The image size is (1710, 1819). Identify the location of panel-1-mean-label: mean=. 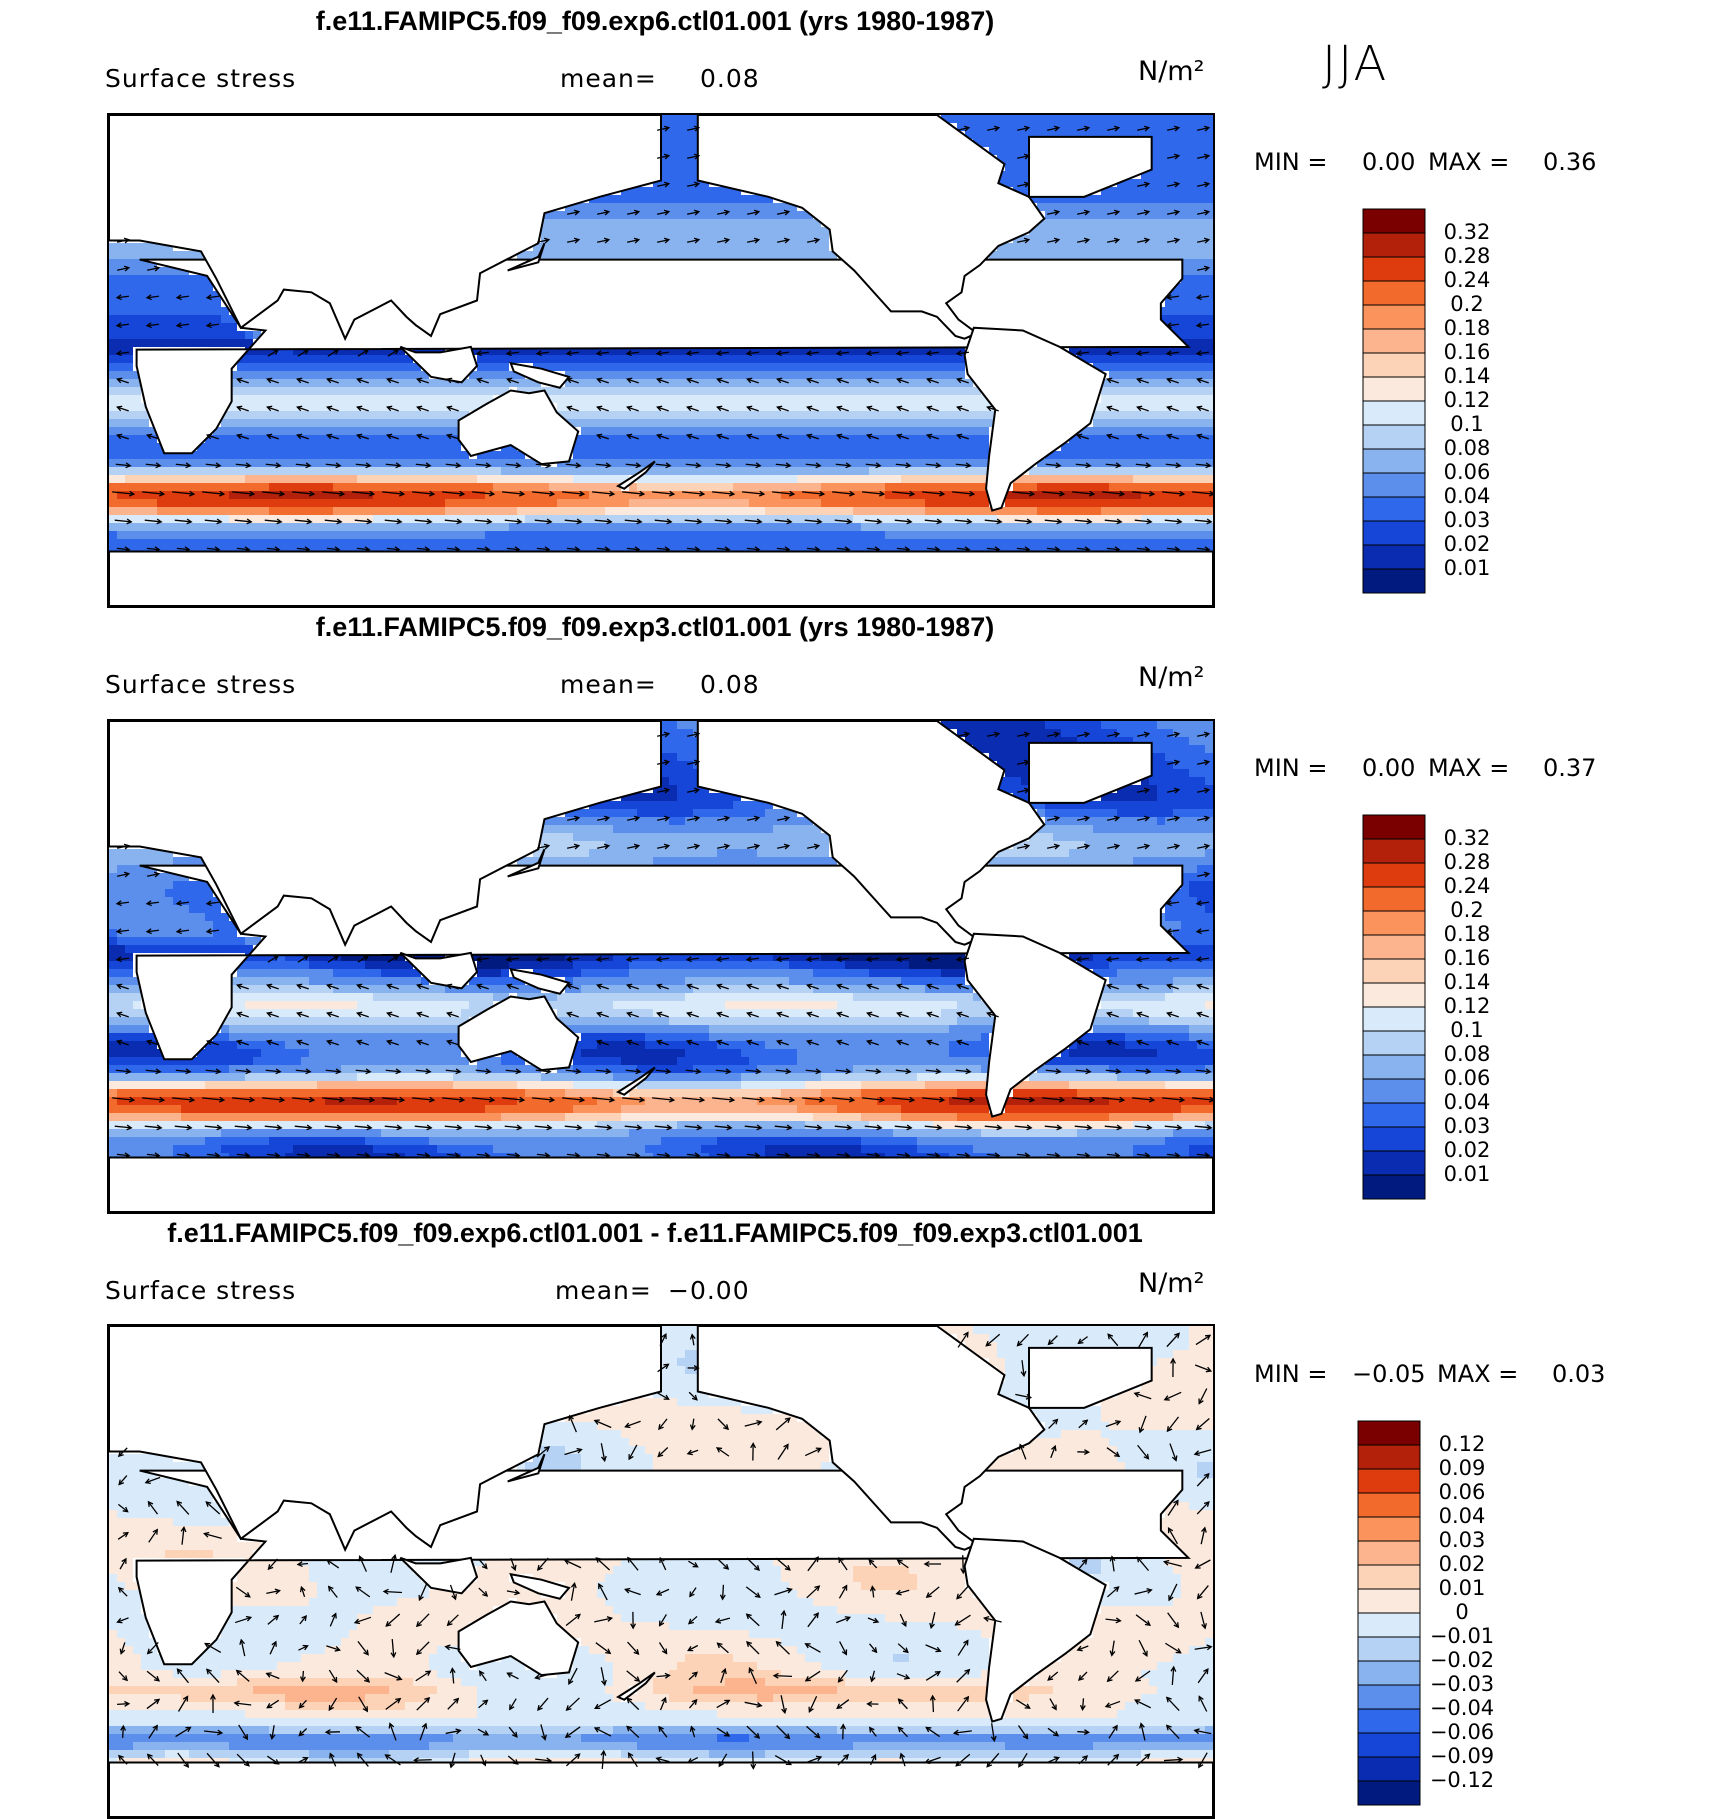
(608, 78).